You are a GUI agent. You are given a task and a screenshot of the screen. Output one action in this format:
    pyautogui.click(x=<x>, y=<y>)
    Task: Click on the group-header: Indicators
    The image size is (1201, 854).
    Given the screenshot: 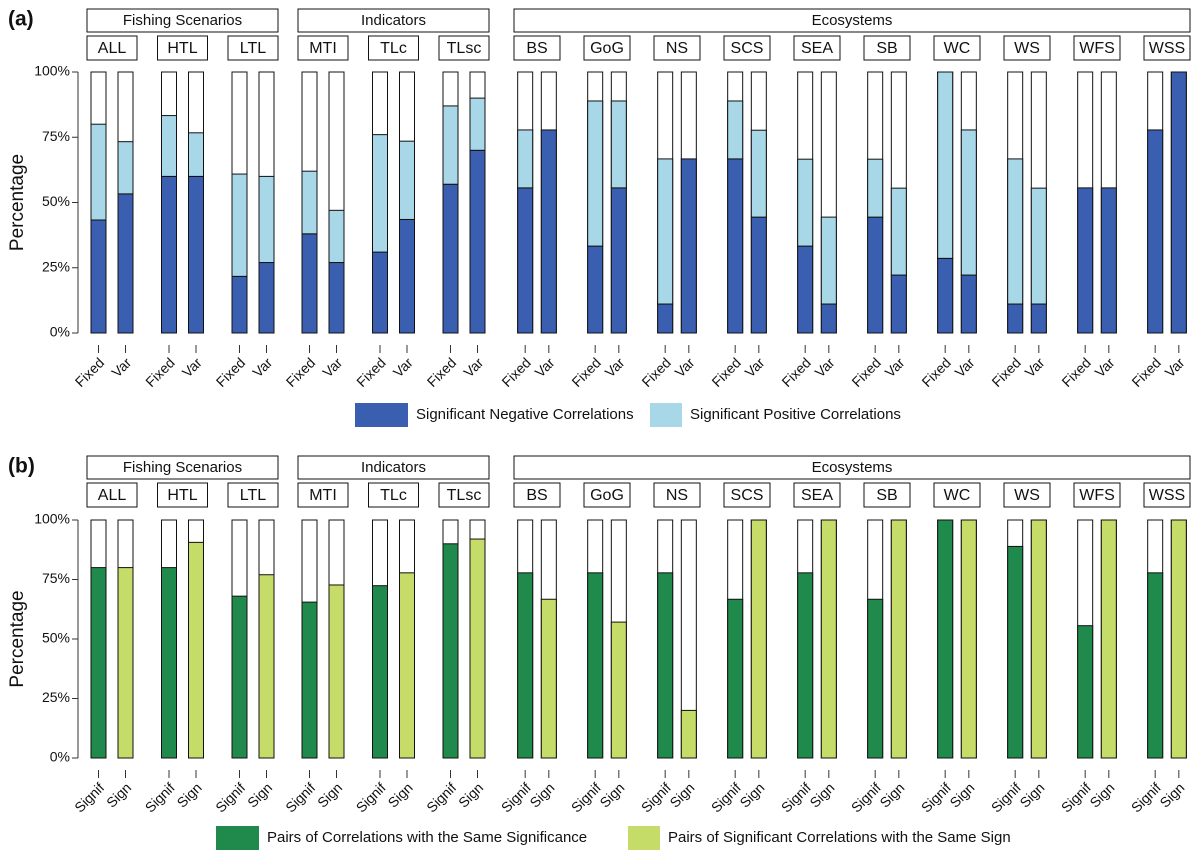 What is the action you would take?
    pyautogui.click(x=393, y=20)
    